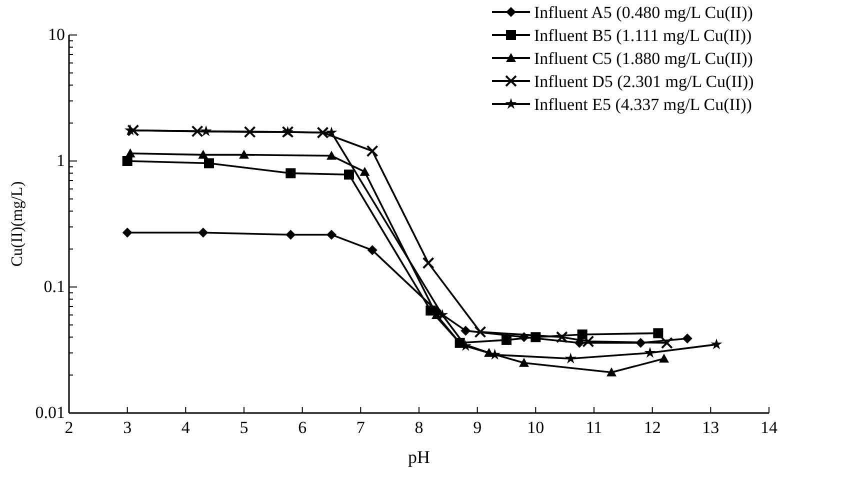 The width and height of the screenshot is (852, 483). Describe the element at coordinates (127, 427) in the screenshot. I see `x-tick-label: 3` at that location.